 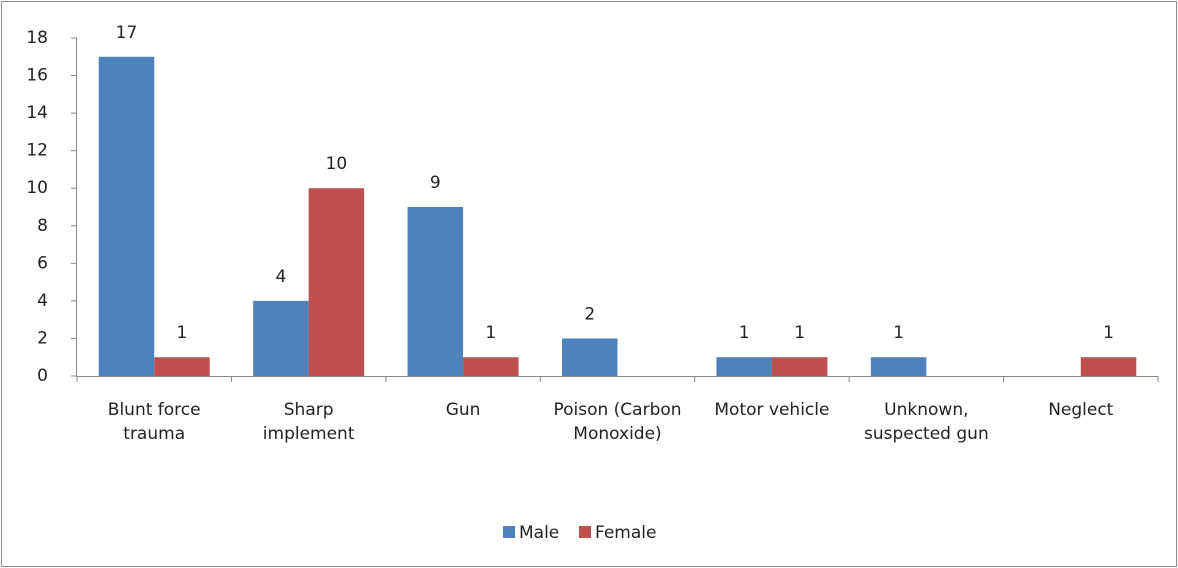 I want to click on data-label: 9, so click(x=435, y=183).